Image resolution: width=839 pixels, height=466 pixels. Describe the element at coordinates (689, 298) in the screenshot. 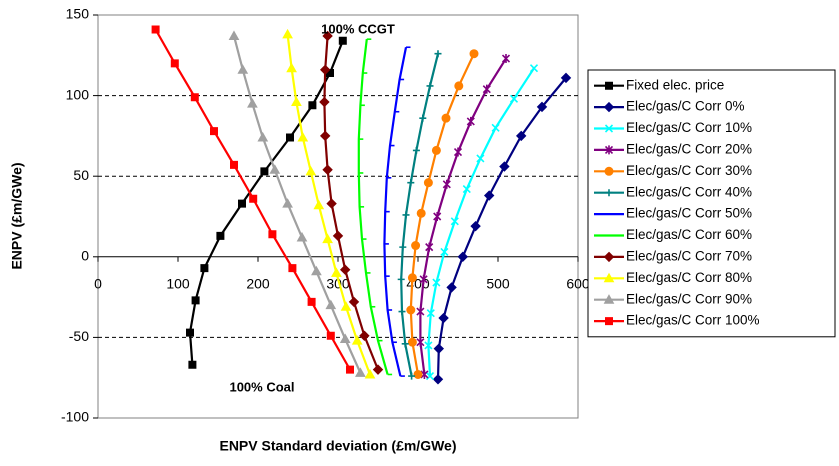

I see `legend-label: Elec/gas/C Corr 90%` at that location.